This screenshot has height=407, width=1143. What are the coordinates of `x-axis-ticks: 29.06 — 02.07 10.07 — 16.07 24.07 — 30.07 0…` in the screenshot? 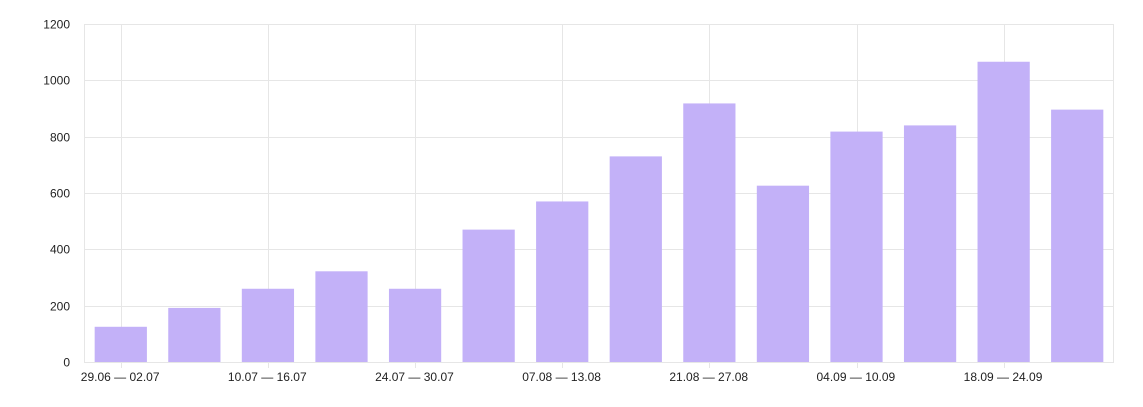 It's located at (562, 377).